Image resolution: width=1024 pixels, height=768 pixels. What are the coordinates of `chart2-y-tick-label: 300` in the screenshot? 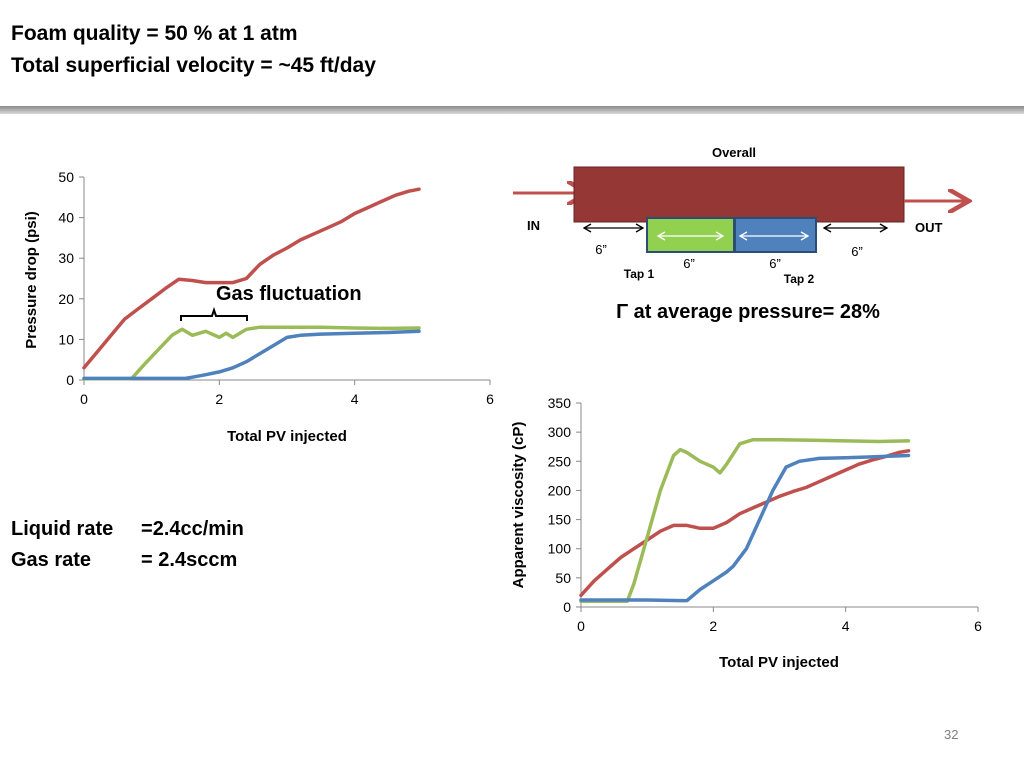 It's located at (560, 432).